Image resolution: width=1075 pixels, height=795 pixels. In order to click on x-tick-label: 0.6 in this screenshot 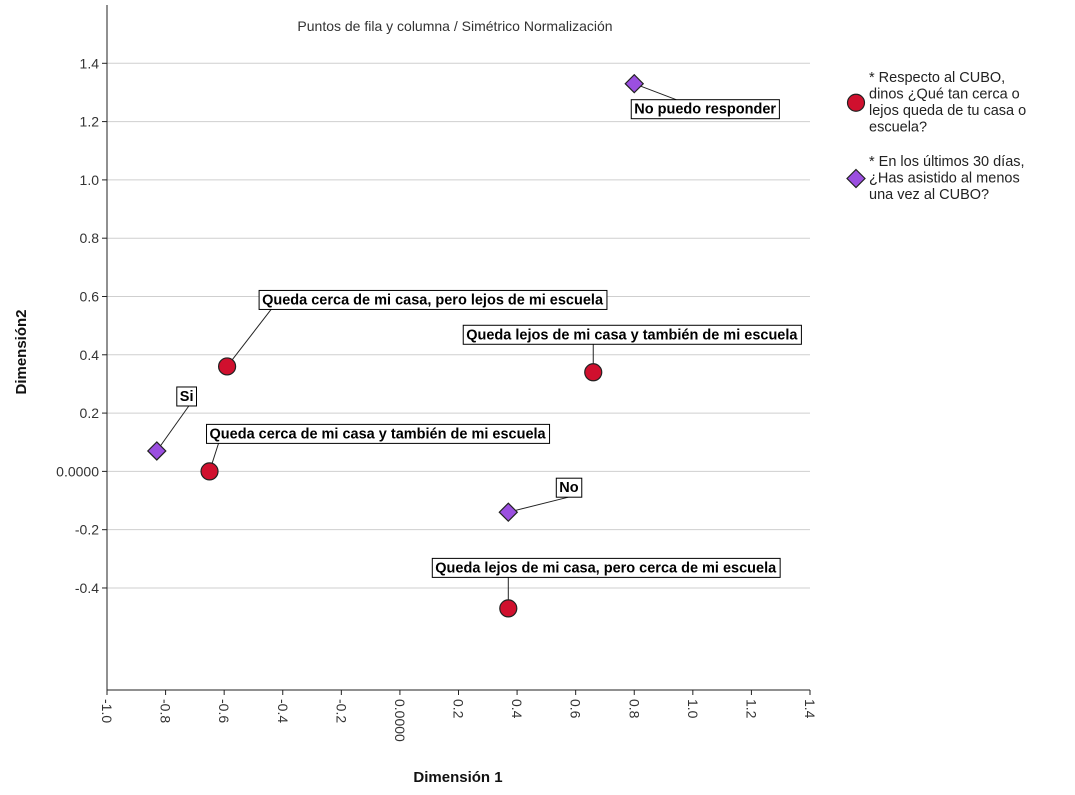, I will do `click(576, 709)`.